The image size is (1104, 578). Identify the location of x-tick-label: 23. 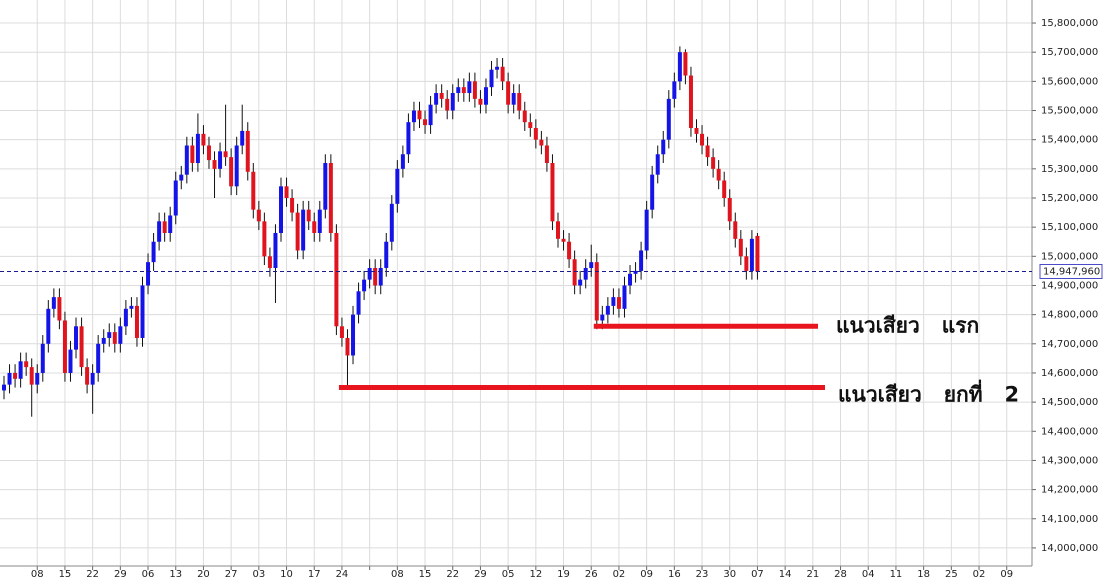
(702, 573).